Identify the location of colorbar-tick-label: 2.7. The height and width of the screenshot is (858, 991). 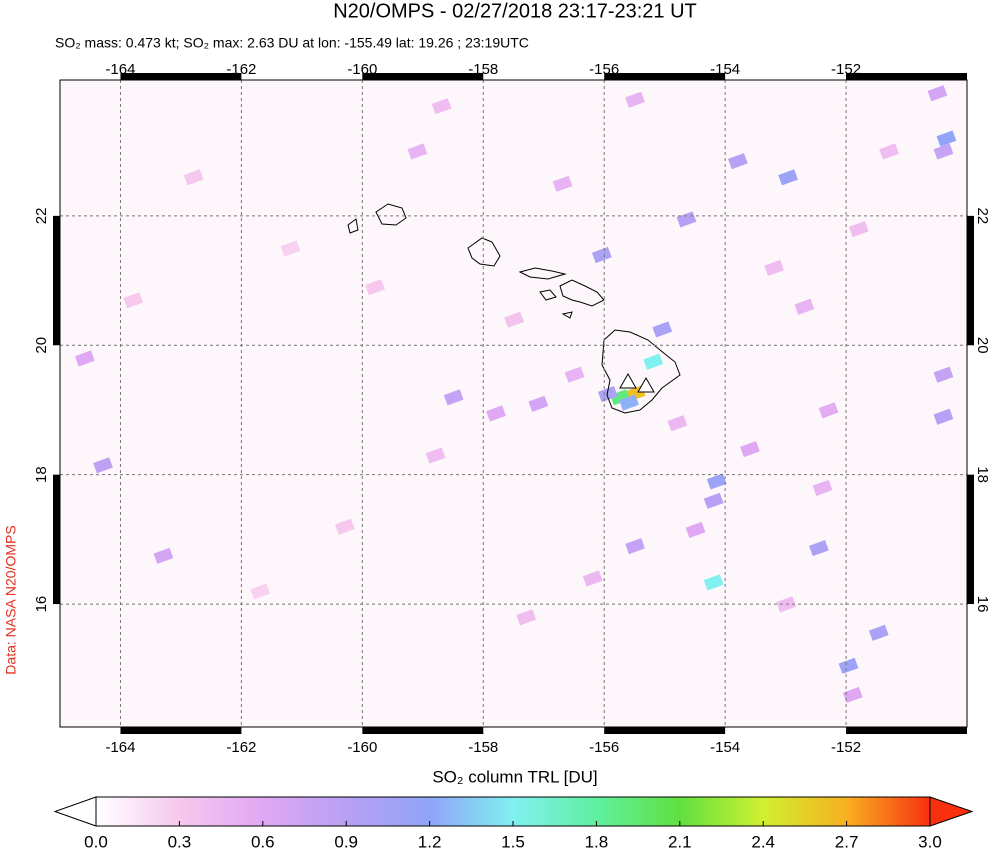
(847, 841).